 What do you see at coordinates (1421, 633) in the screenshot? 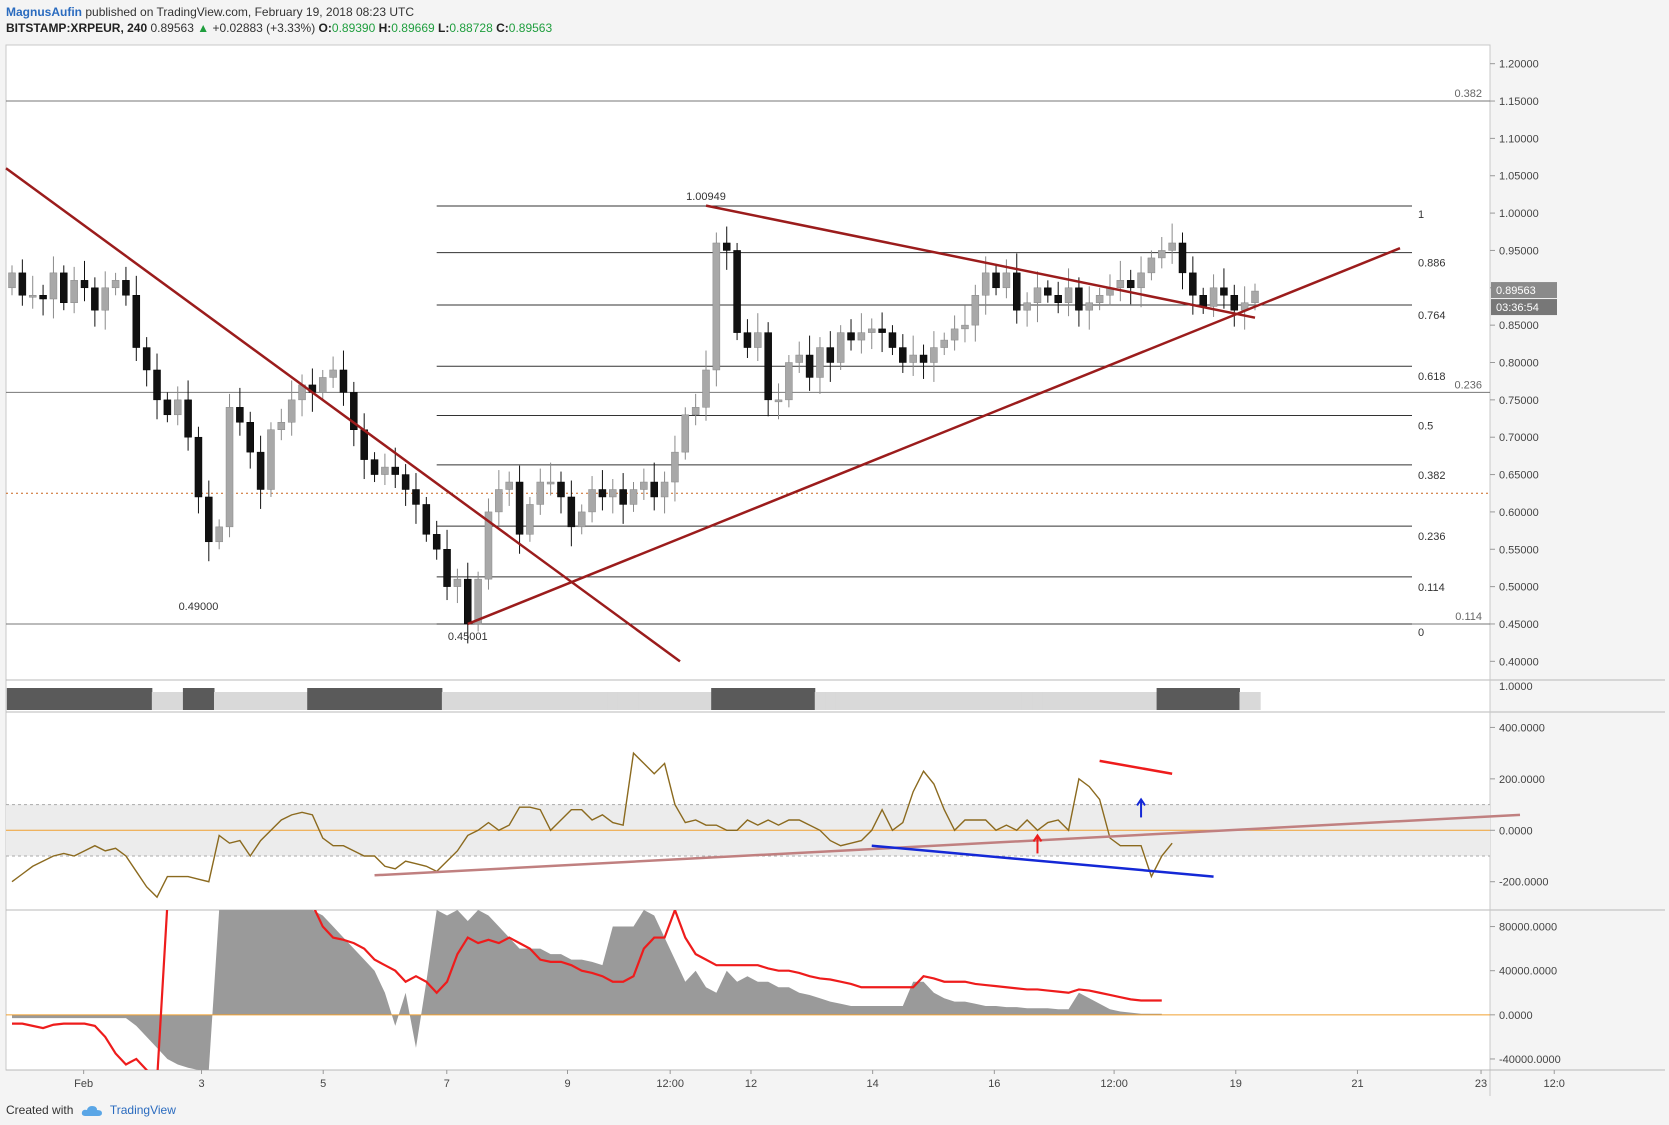
I see `fib-level-label: 0` at bounding box center [1421, 633].